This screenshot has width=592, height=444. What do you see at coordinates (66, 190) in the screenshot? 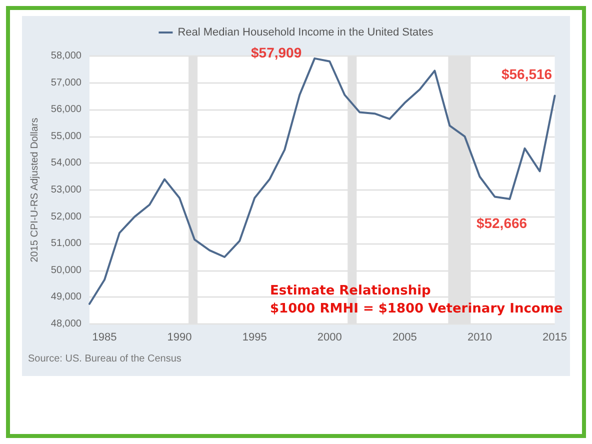
I see `y-tick-label: 53,000` at bounding box center [66, 190].